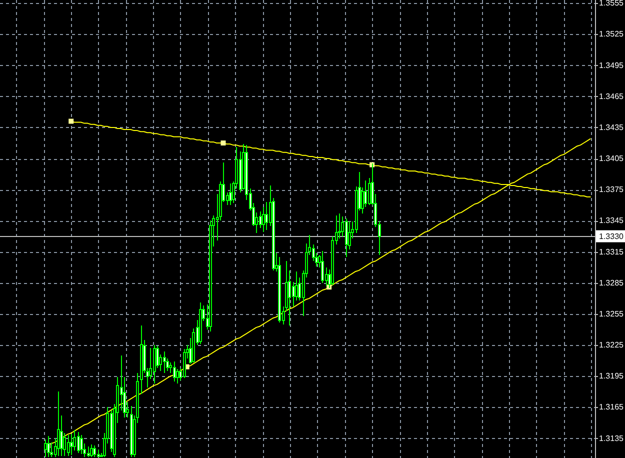  I want to click on y-tick-label: 1.3135, so click(611, 438).